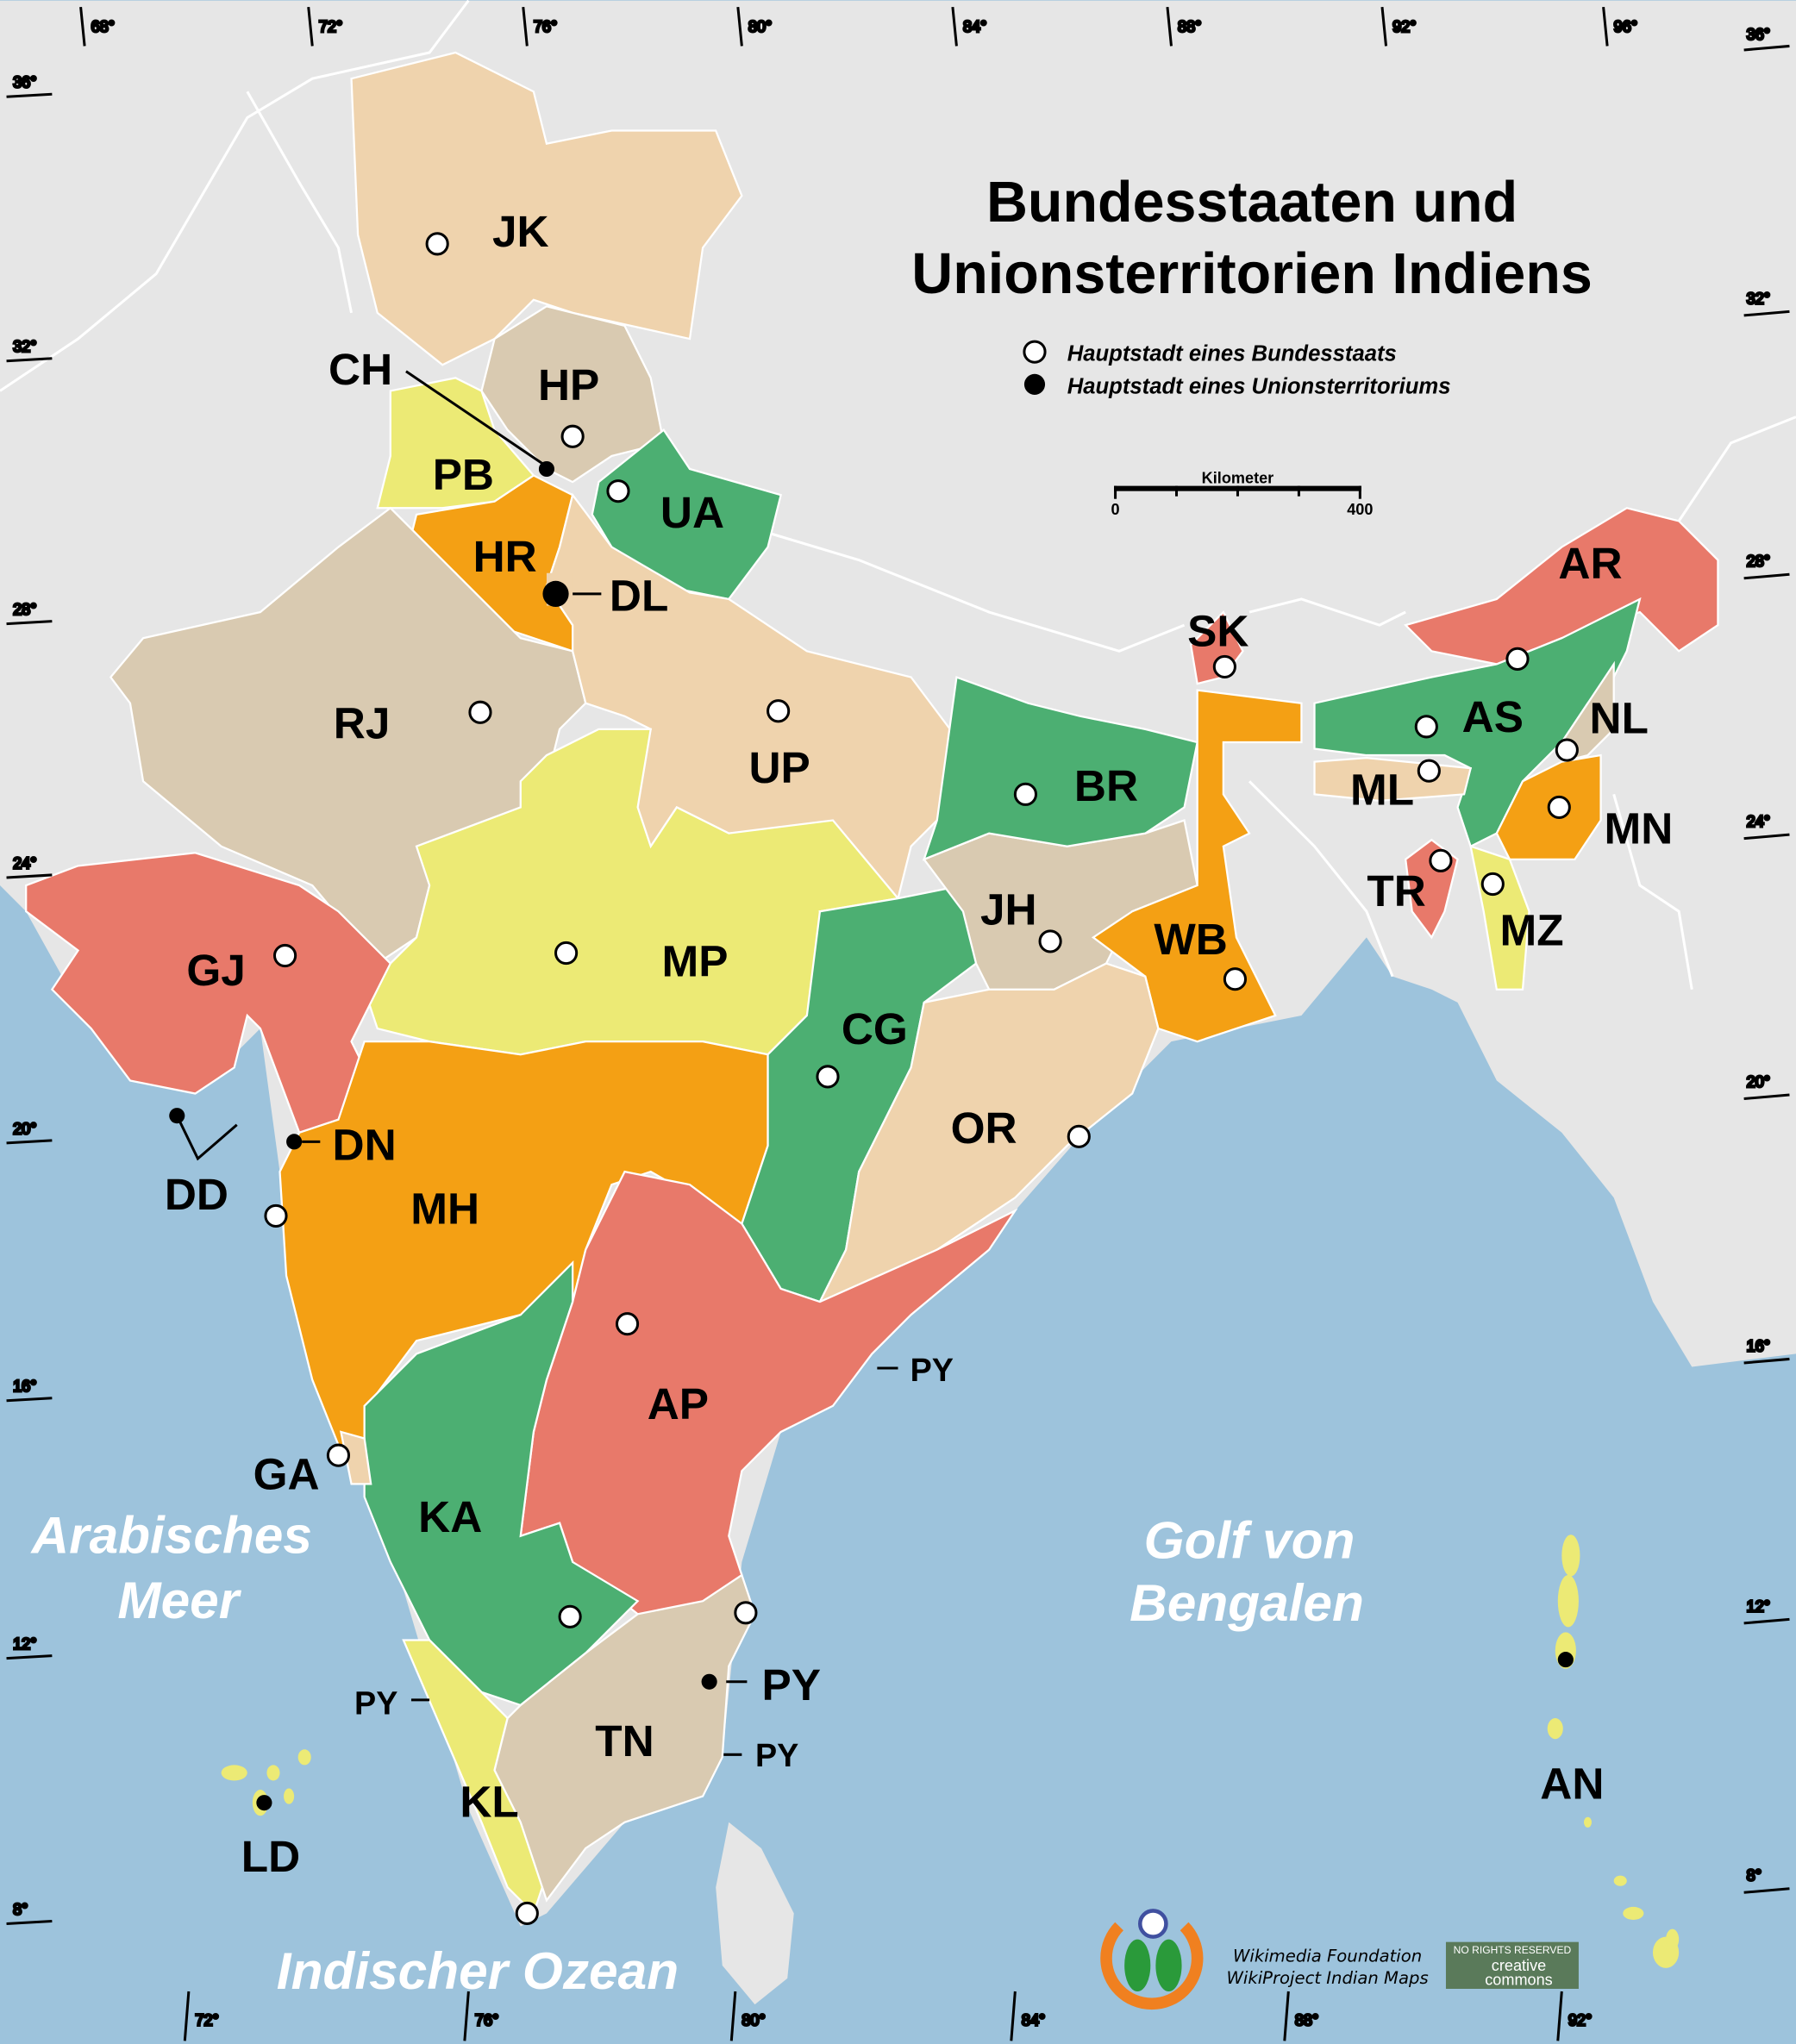 The width and height of the screenshot is (1796, 2044). What do you see at coordinates (1396, 891) in the screenshot?
I see `state-label-tr: TR` at bounding box center [1396, 891].